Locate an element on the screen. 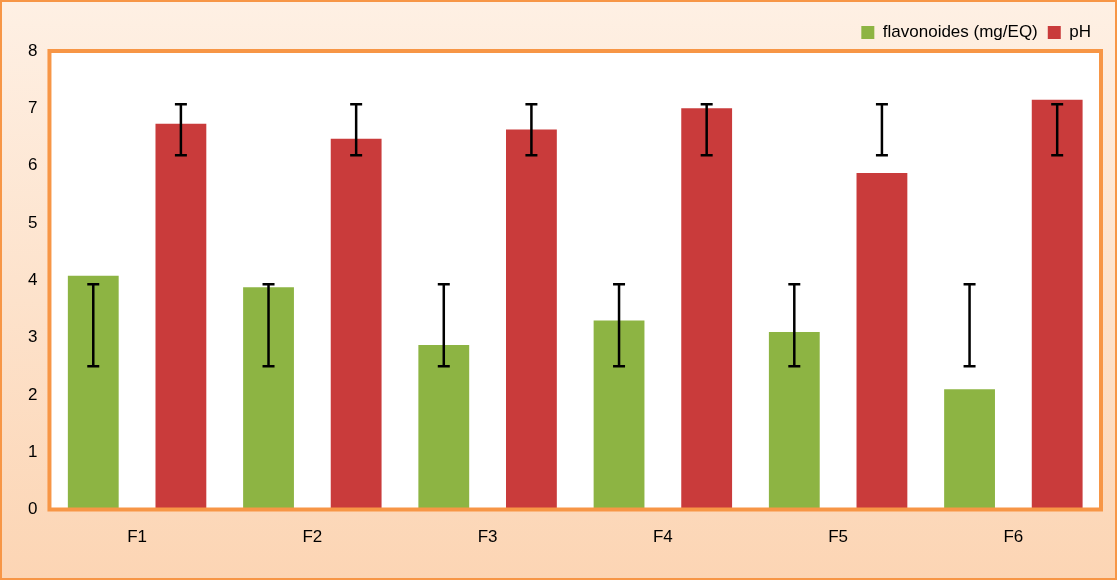 The height and width of the screenshot is (580, 1117). legend-label: flavonoides (mg/EQ) is located at coordinates (960, 32).